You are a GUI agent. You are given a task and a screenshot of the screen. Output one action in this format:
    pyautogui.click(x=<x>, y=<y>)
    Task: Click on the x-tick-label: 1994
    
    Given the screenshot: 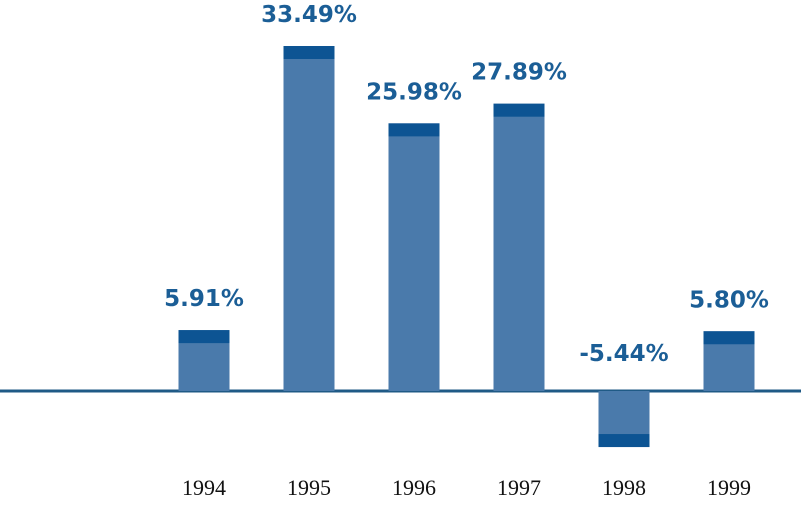 What is the action you would take?
    pyautogui.click(x=204, y=487)
    